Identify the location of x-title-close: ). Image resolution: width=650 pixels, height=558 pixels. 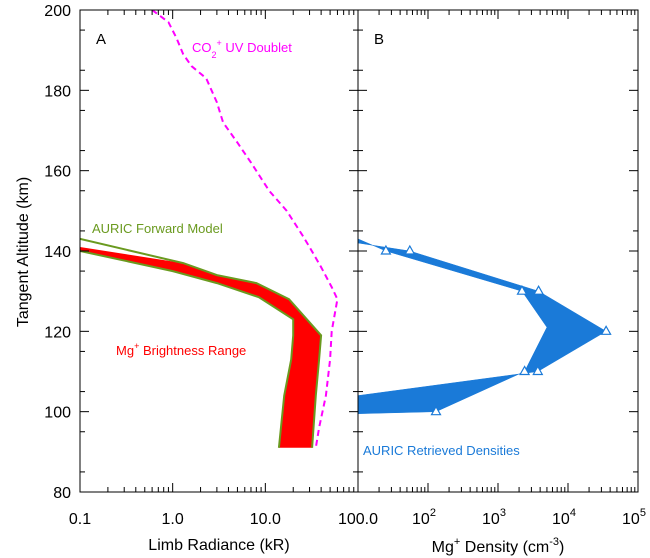
(561, 547).